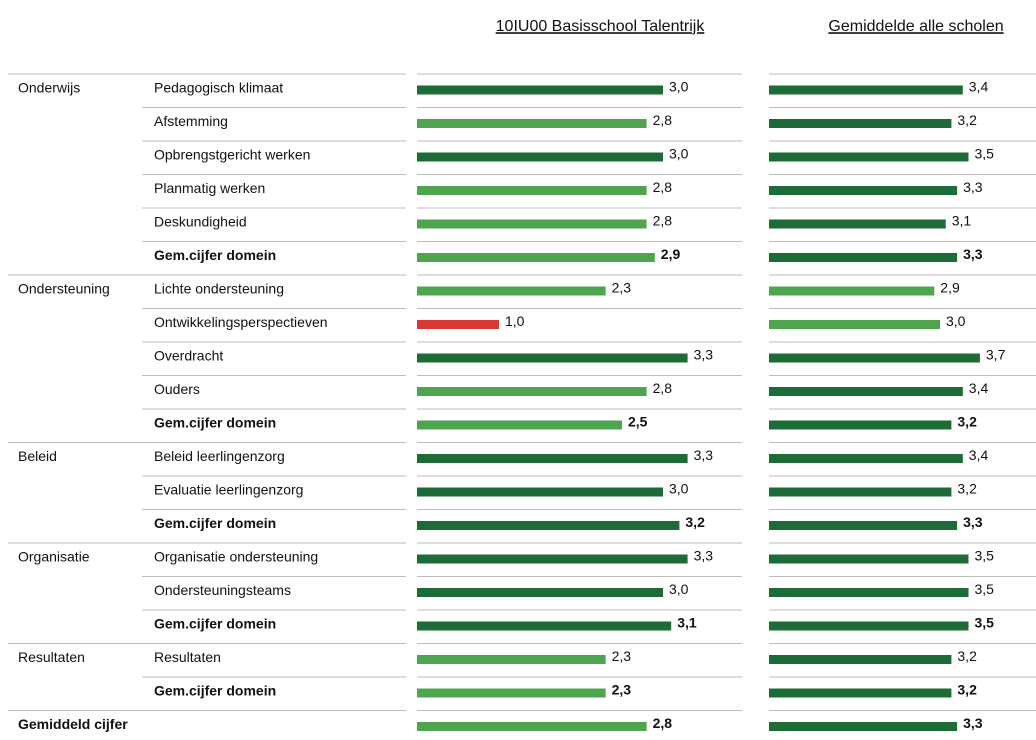 The height and width of the screenshot is (740, 1036). Describe the element at coordinates (200, 222) in the screenshot. I see `row-label: Deskundigheid` at that location.